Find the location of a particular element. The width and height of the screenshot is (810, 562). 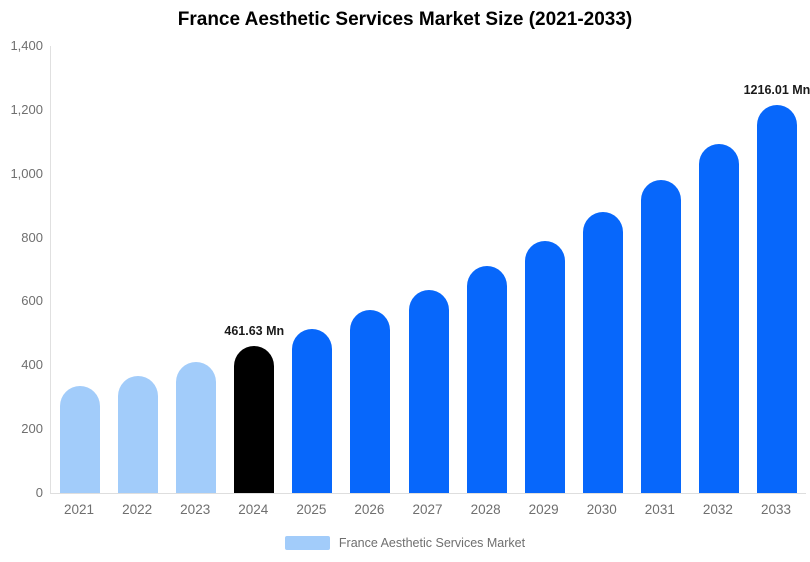

y-axis-tick-label: 200 is located at coordinates (32, 429).